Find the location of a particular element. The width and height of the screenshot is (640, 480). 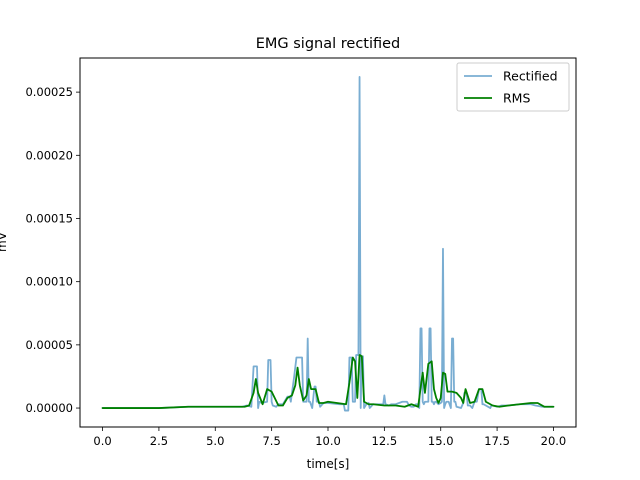

y-tick-label: 0.00010 is located at coordinates (49, 282).